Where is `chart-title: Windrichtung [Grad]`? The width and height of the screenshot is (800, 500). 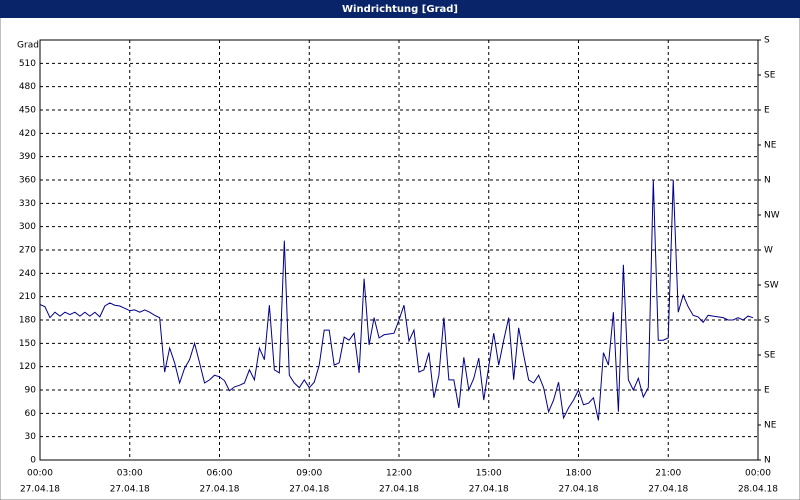
chart-title: Windrichtung [Grad] is located at coordinates (400, 9).